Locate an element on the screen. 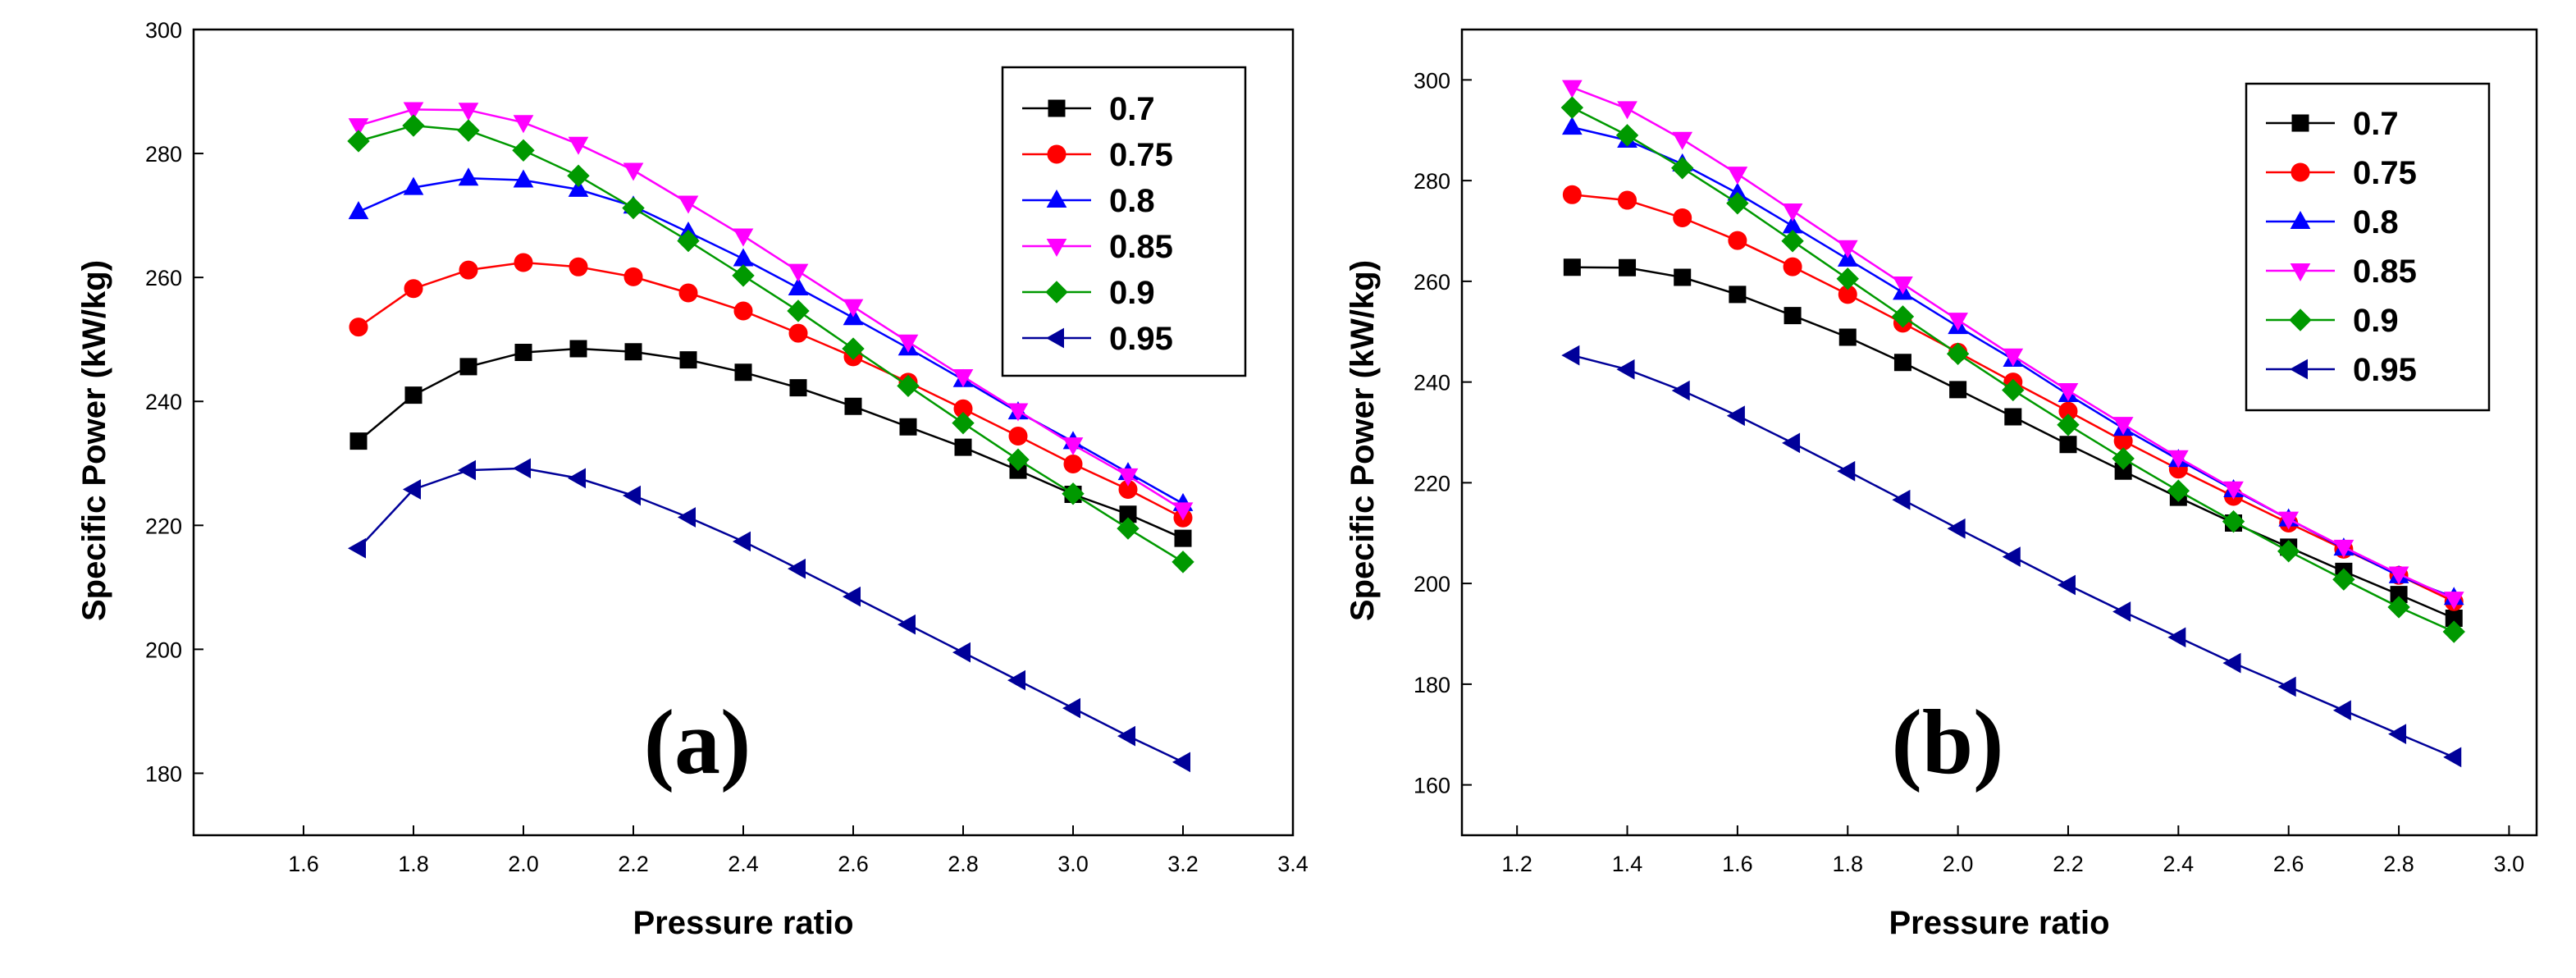 The width and height of the screenshot is (2576, 978). legend-label: 0.85 is located at coordinates (2385, 272).